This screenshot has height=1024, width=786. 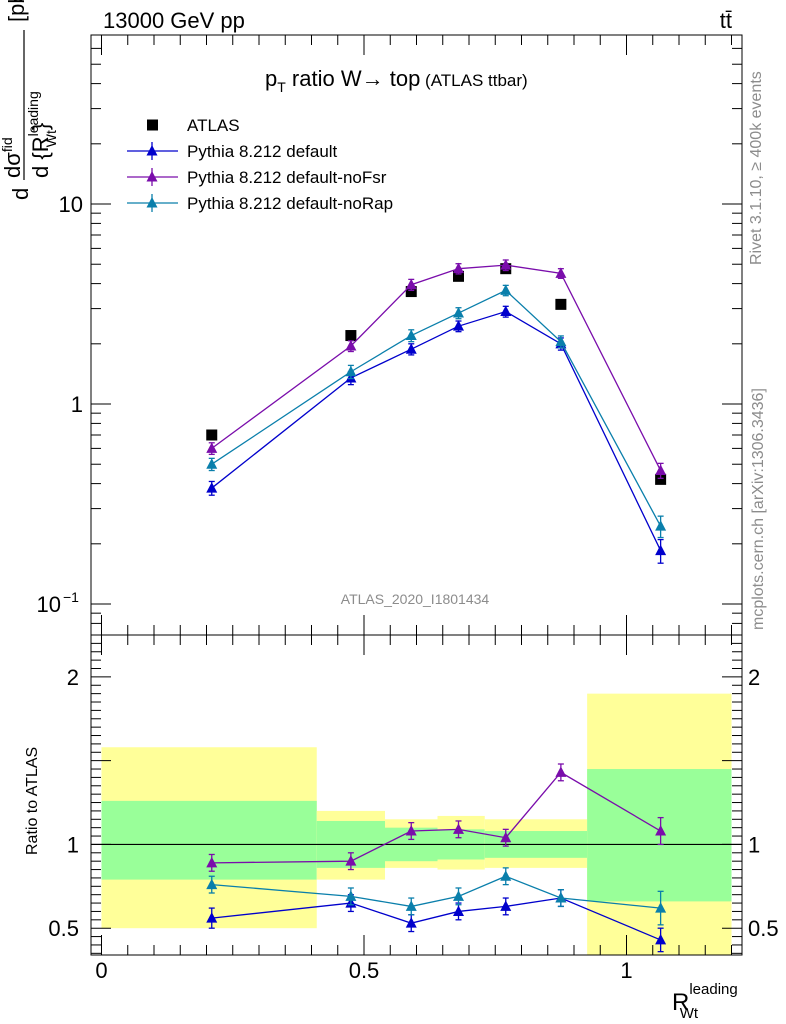 I want to click on ratio-y-axis-label: Ratio to ATLAS, so click(x=32, y=801).